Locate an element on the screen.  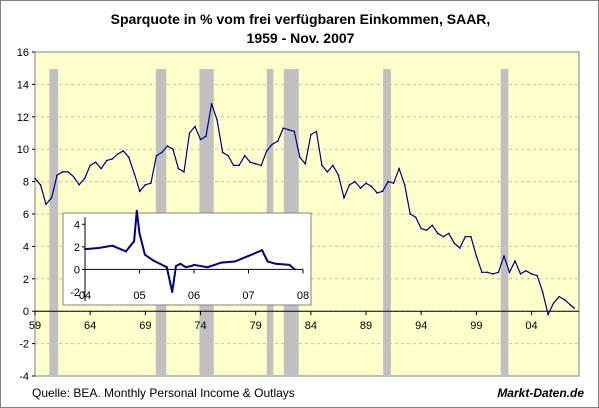
y-tick-label: 2 is located at coordinates (26, 280).